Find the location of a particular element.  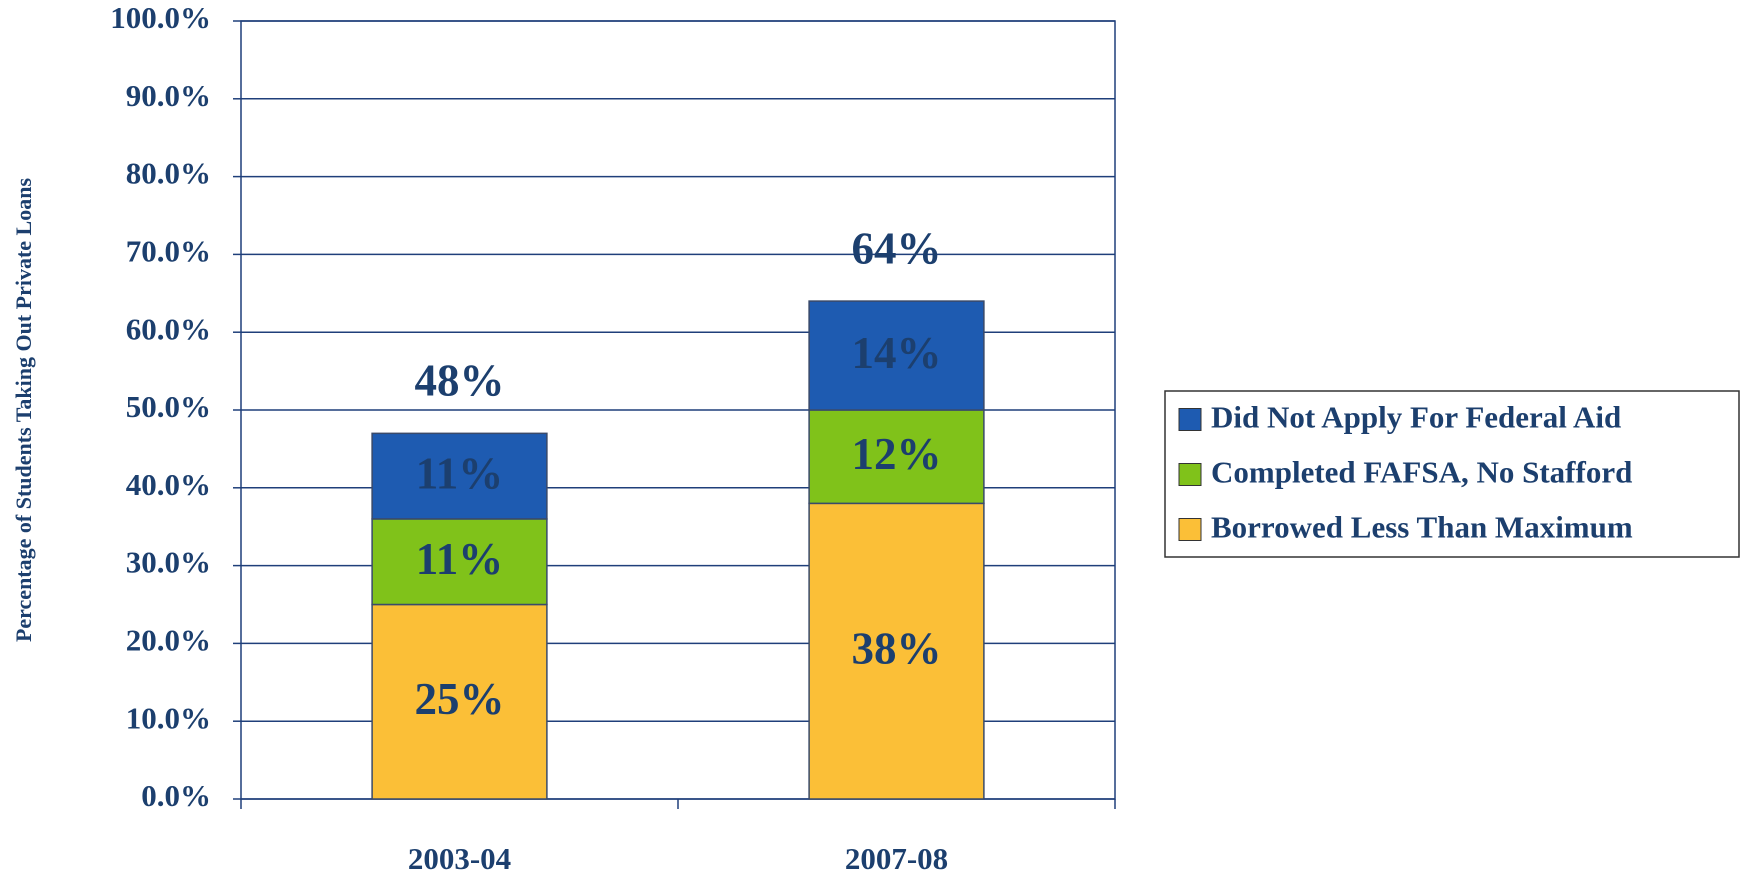

y-tick-label: 40.0% is located at coordinates (168, 484).